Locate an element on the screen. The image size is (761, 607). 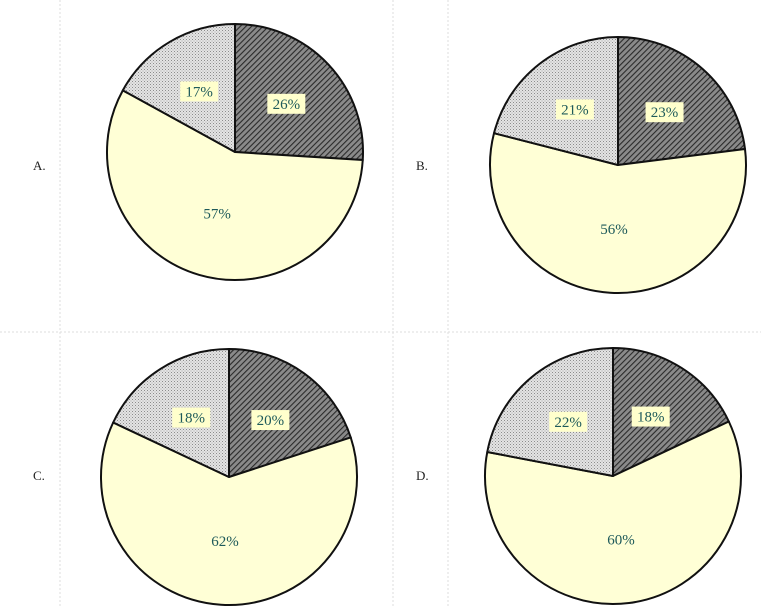
data-label: 62% is located at coordinates (225, 542).